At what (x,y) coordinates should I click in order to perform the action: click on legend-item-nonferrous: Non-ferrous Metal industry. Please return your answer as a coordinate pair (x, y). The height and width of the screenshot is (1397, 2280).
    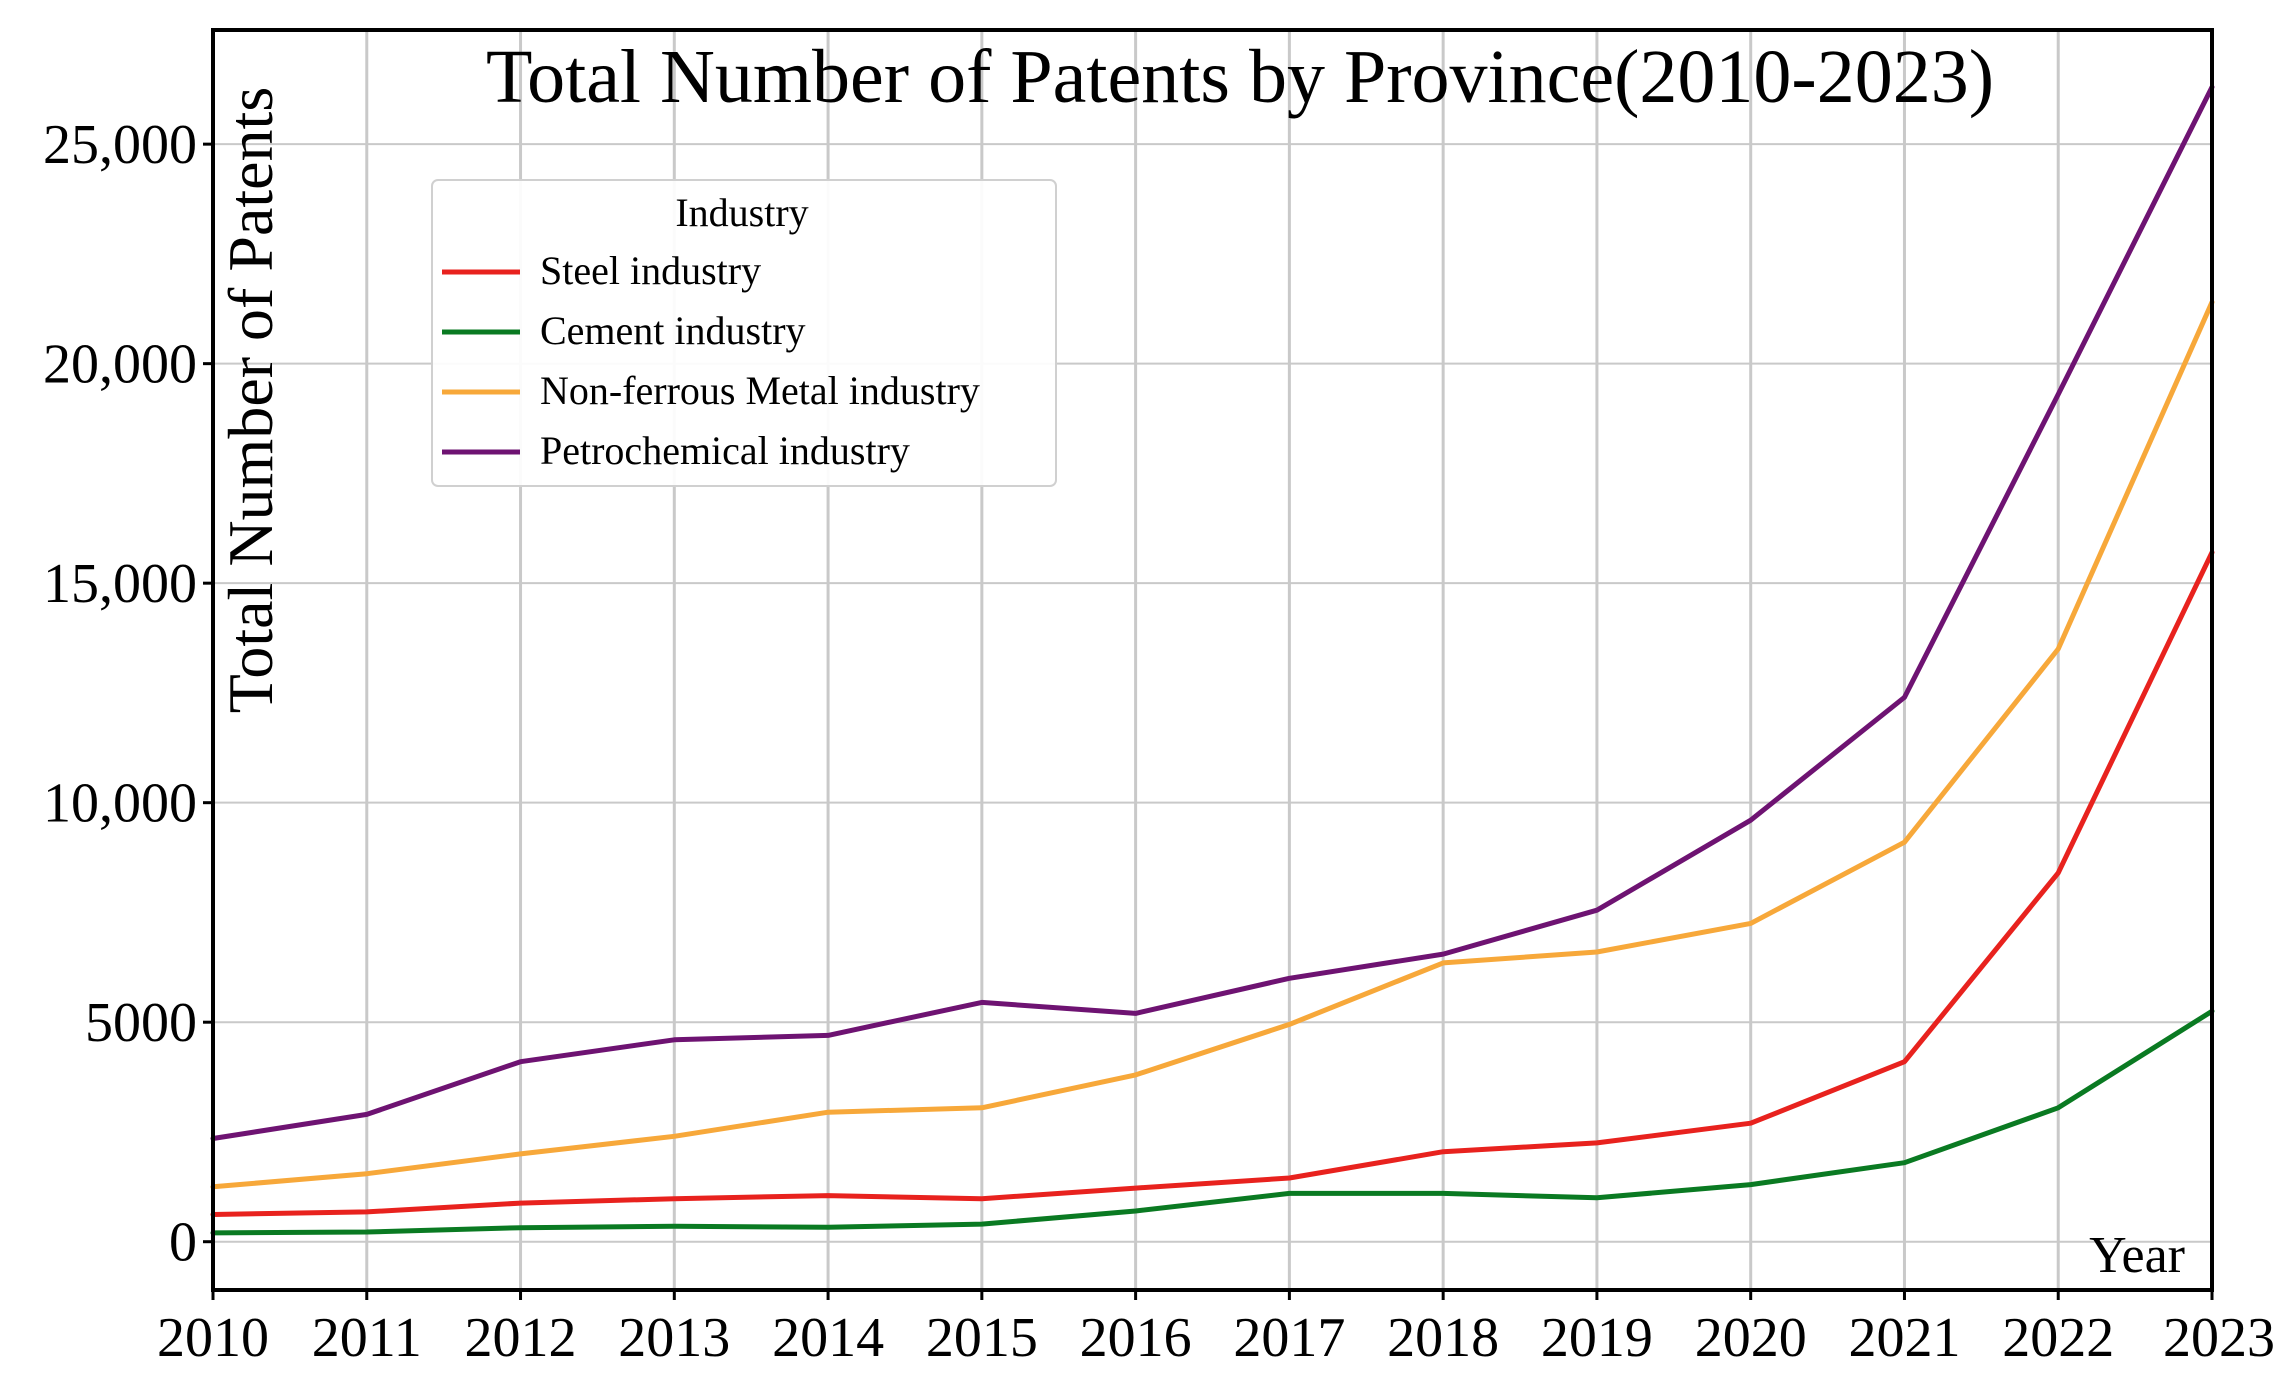
    Looking at the image, I should click on (711, 390).